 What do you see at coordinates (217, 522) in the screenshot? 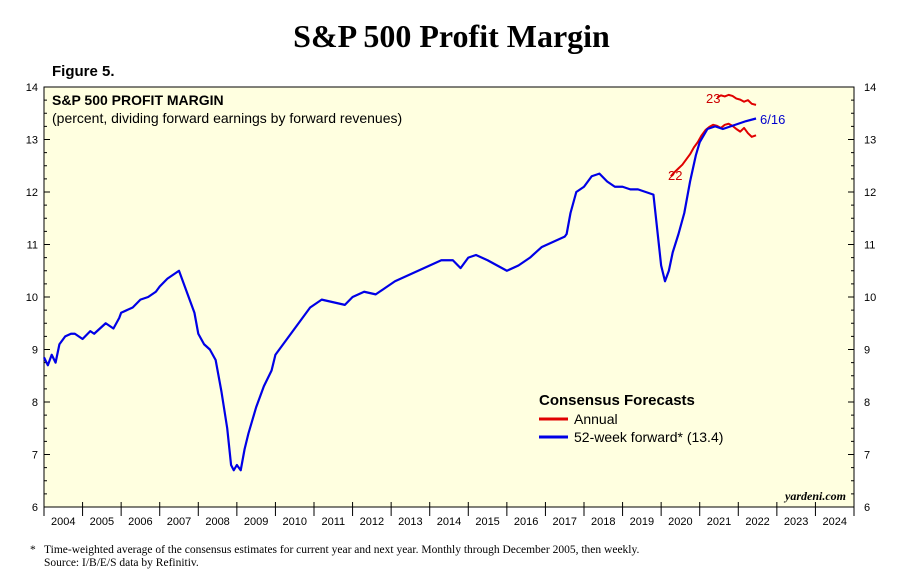
I see `x-tick-label: 2008` at bounding box center [217, 522].